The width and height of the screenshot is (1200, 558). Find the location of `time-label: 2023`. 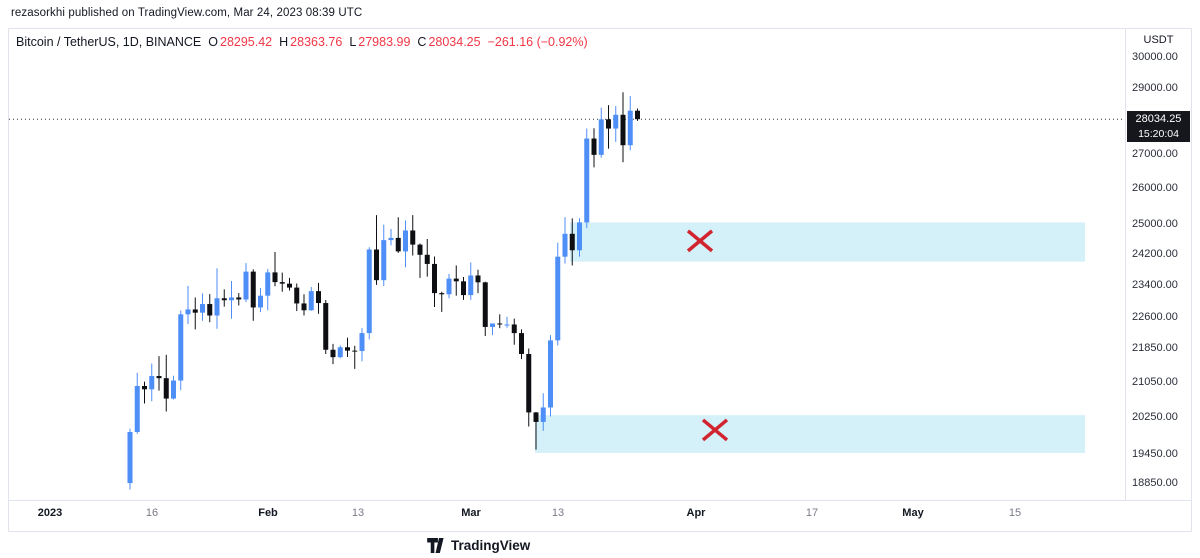

time-label: 2023 is located at coordinates (50, 513).